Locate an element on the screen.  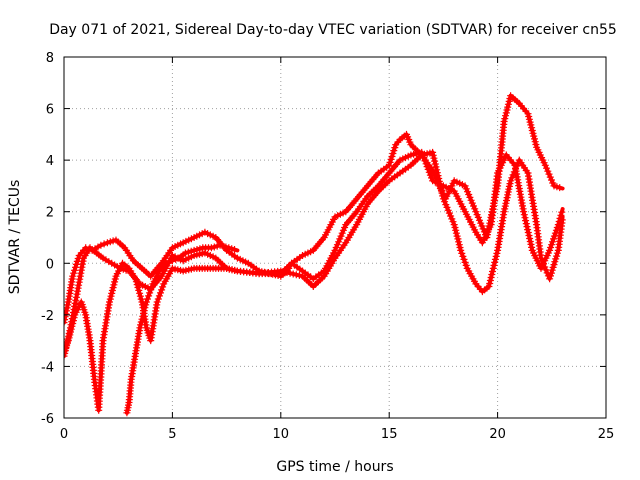
y-axis-label: SDTVAR / TECUs is located at coordinates (15, 237).